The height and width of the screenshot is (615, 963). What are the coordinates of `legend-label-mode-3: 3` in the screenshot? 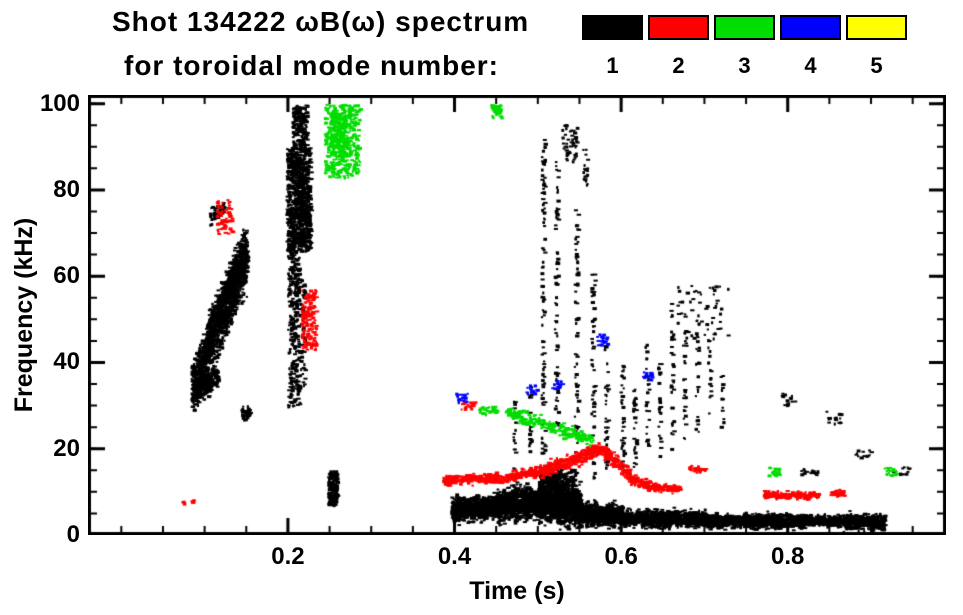 It's located at (744, 65).